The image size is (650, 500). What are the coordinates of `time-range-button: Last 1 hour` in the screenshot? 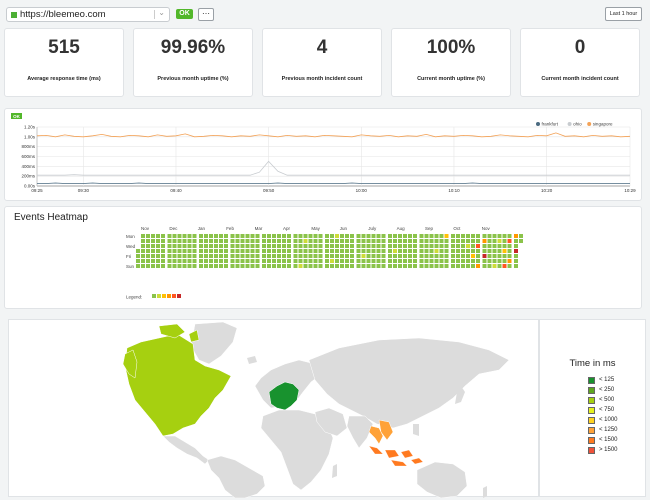 It's located at (623, 14).